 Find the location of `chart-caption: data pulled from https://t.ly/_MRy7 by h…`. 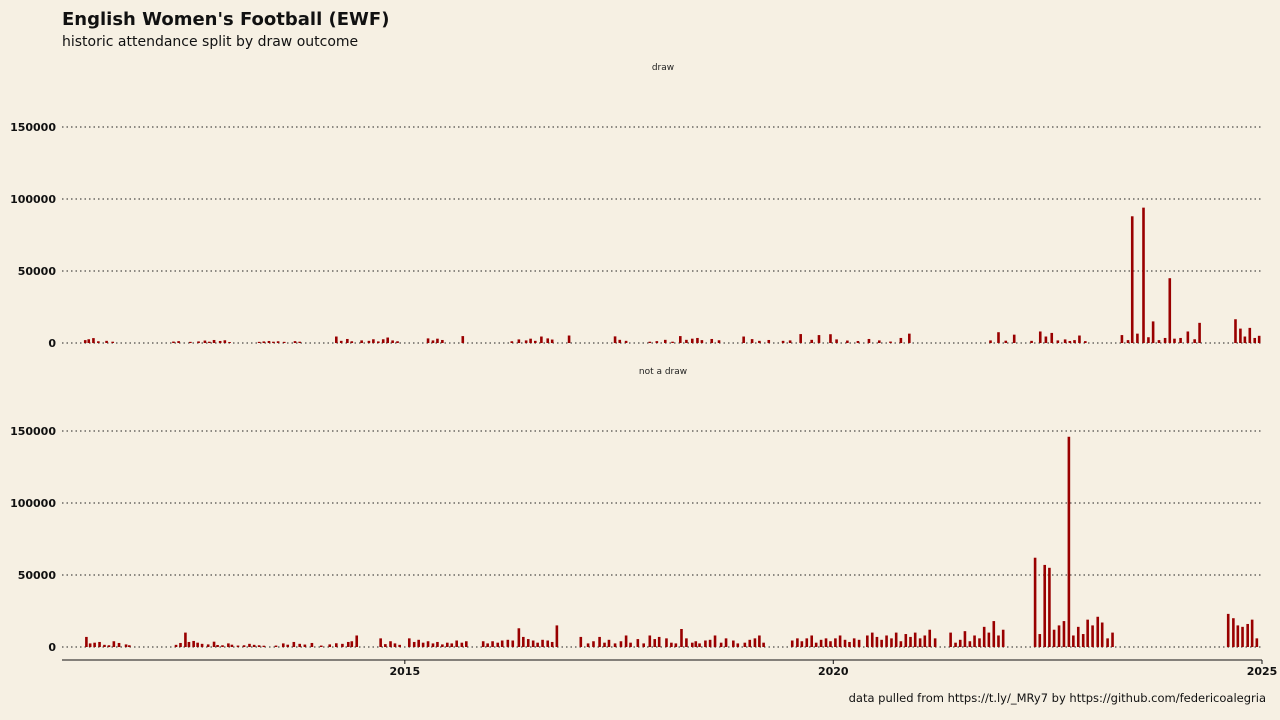

chart-caption: data pulled from https://t.ly/_MRy7 by h… is located at coordinates (1057, 698).